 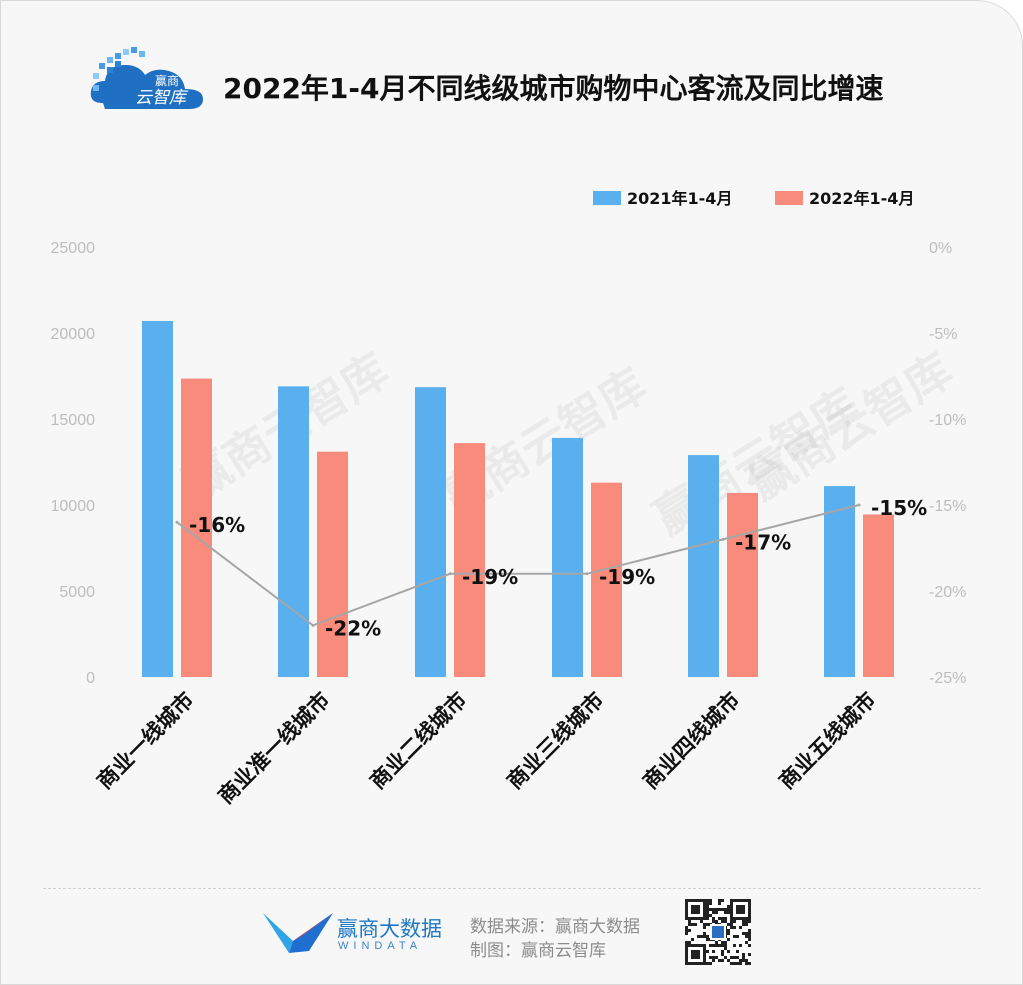 I want to click on legend: 2021年1-4月 2022年1-4月, so click(x=753, y=198).